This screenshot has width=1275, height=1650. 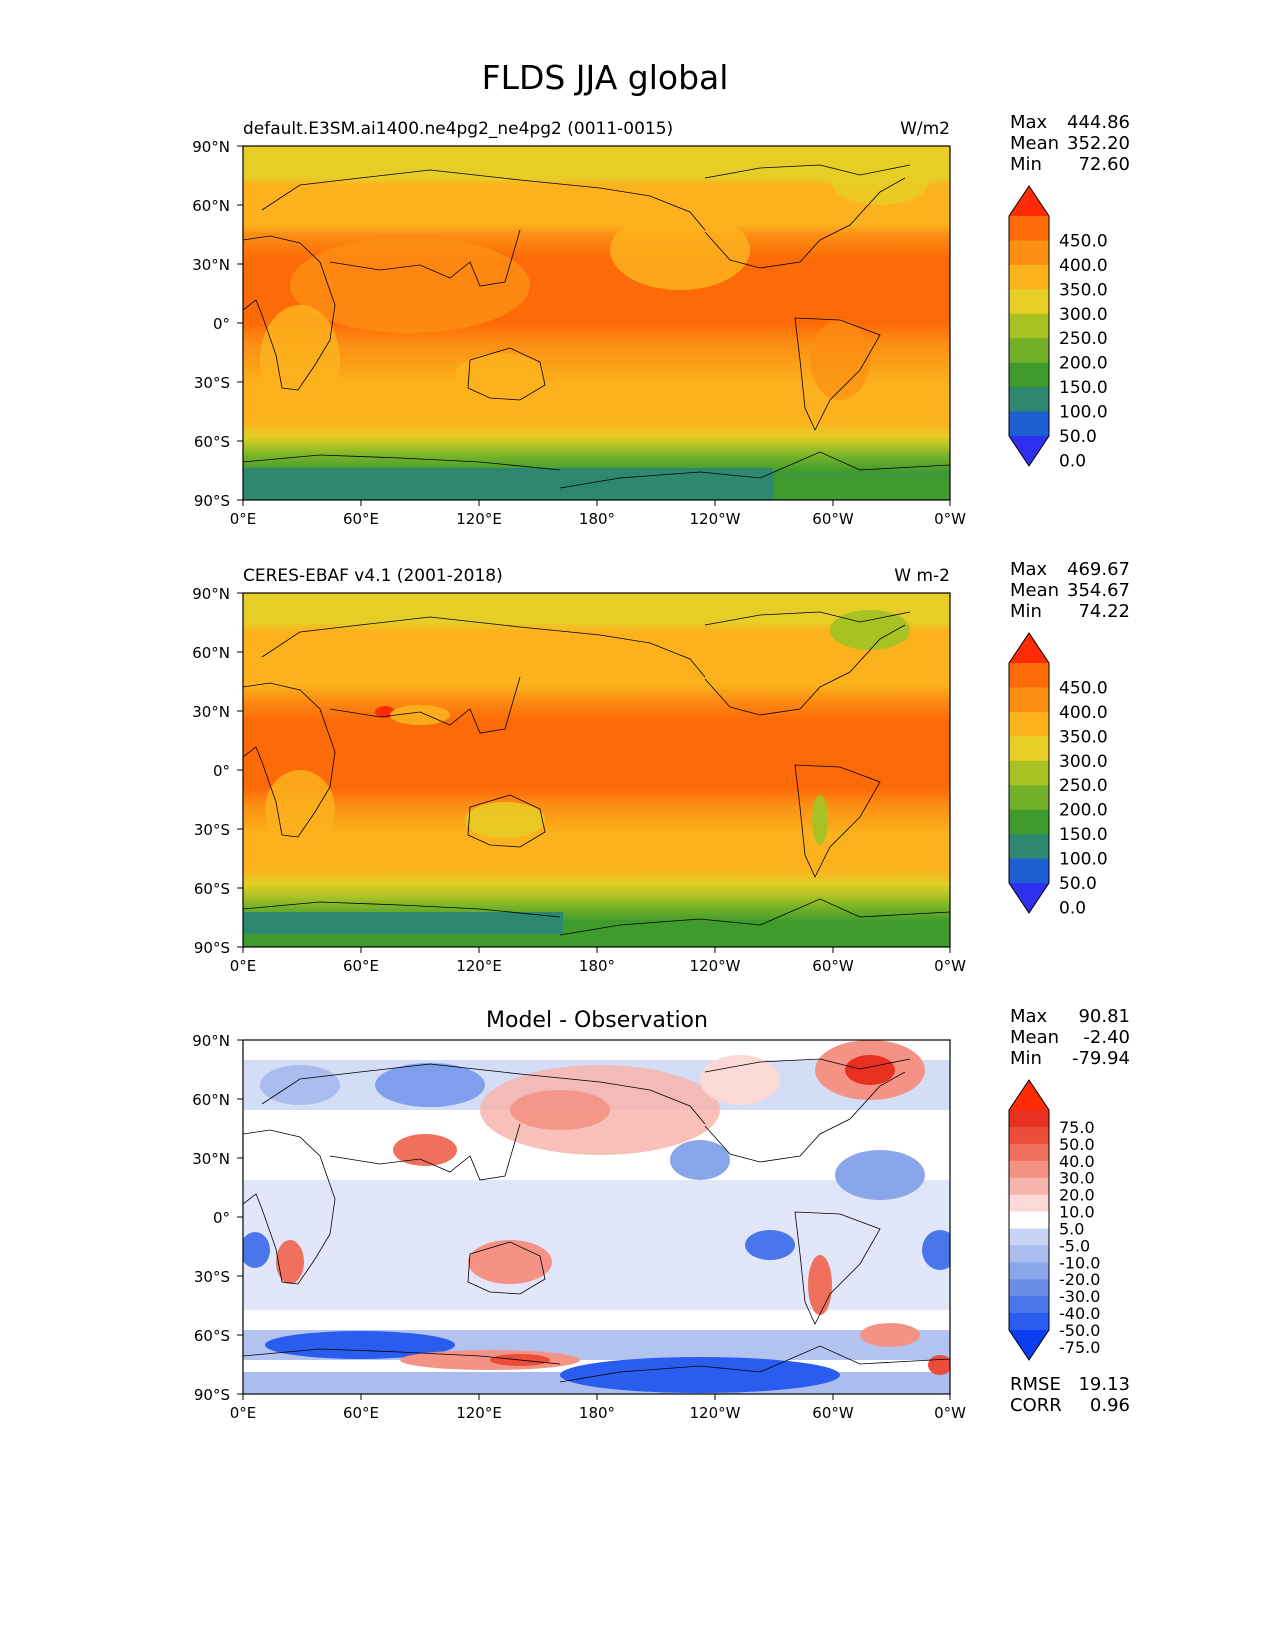 What do you see at coordinates (1079, 1313) in the screenshot?
I see `colorbar-tick-label: -40.0` at bounding box center [1079, 1313].